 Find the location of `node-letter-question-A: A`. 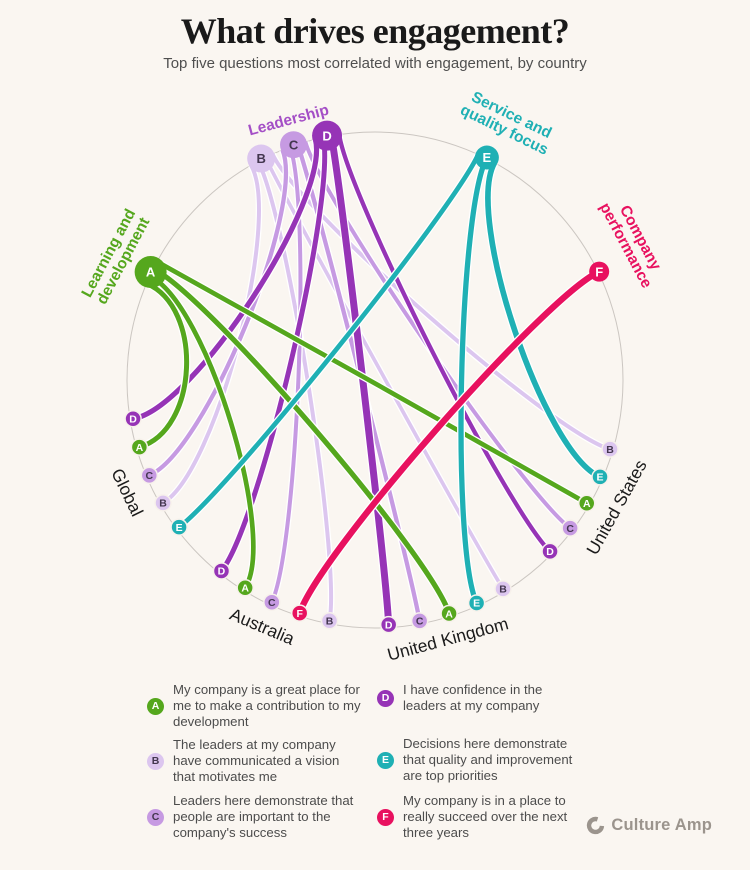

node-letter-question-A: A is located at coordinates (151, 272).